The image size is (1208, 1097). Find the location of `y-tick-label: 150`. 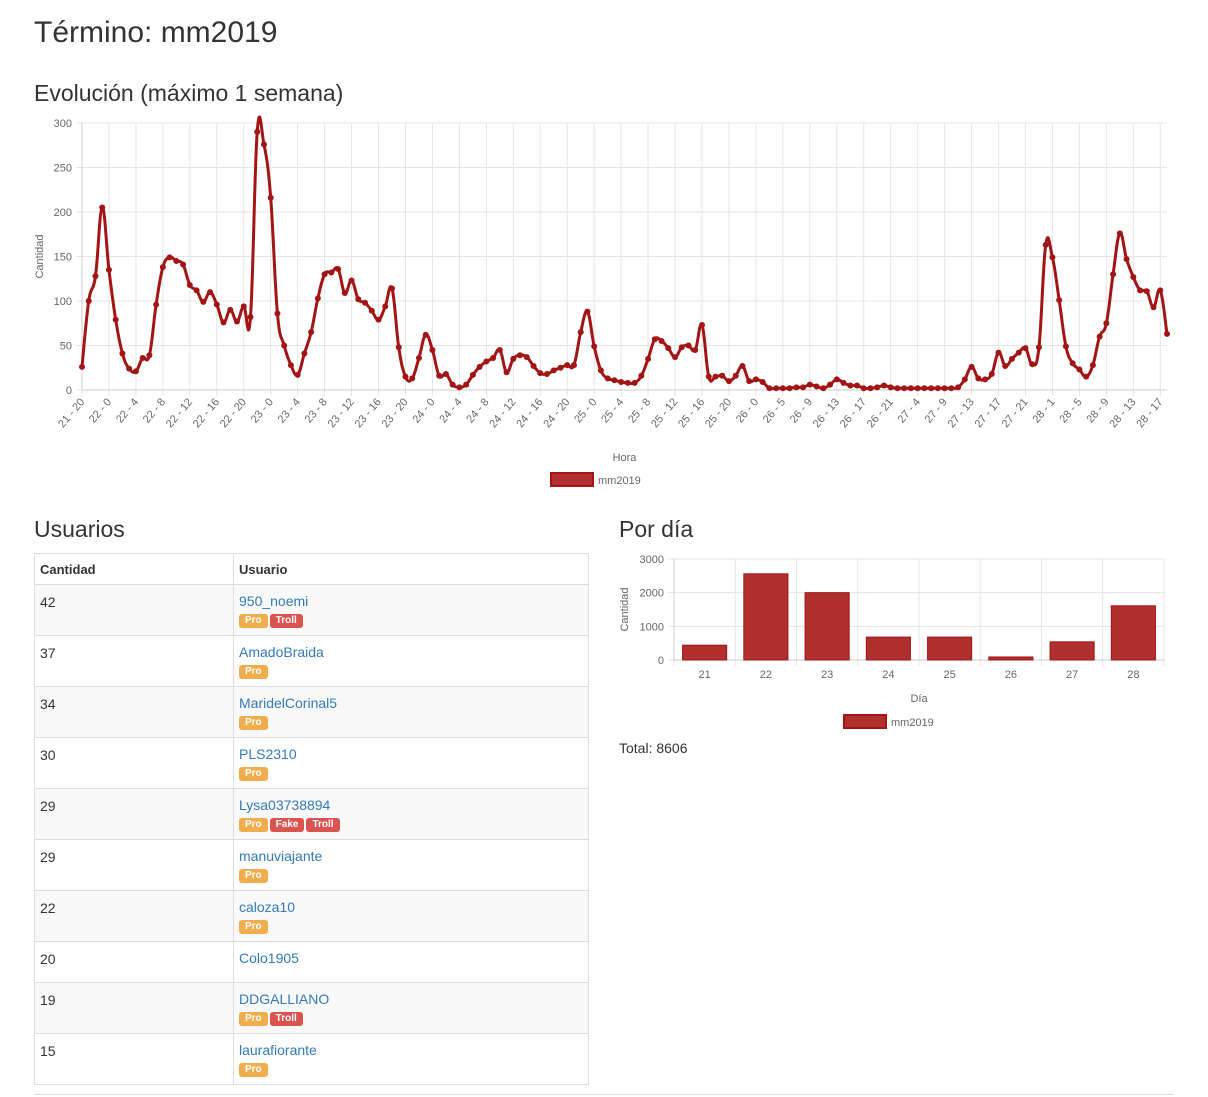

y-tick-label: 150 is located at coordinates (63, 258).